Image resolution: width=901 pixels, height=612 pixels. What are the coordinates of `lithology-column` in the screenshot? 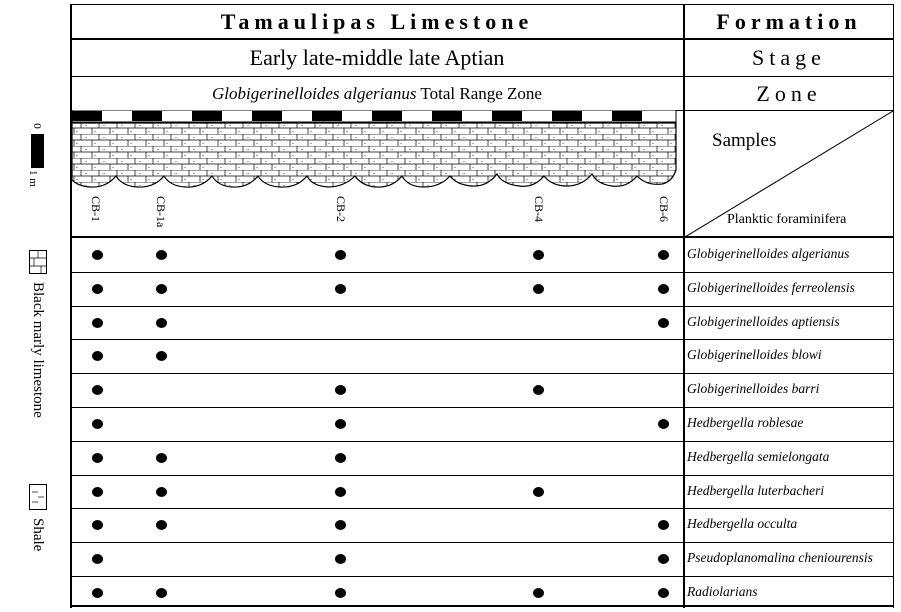 It's located at (374, 149).